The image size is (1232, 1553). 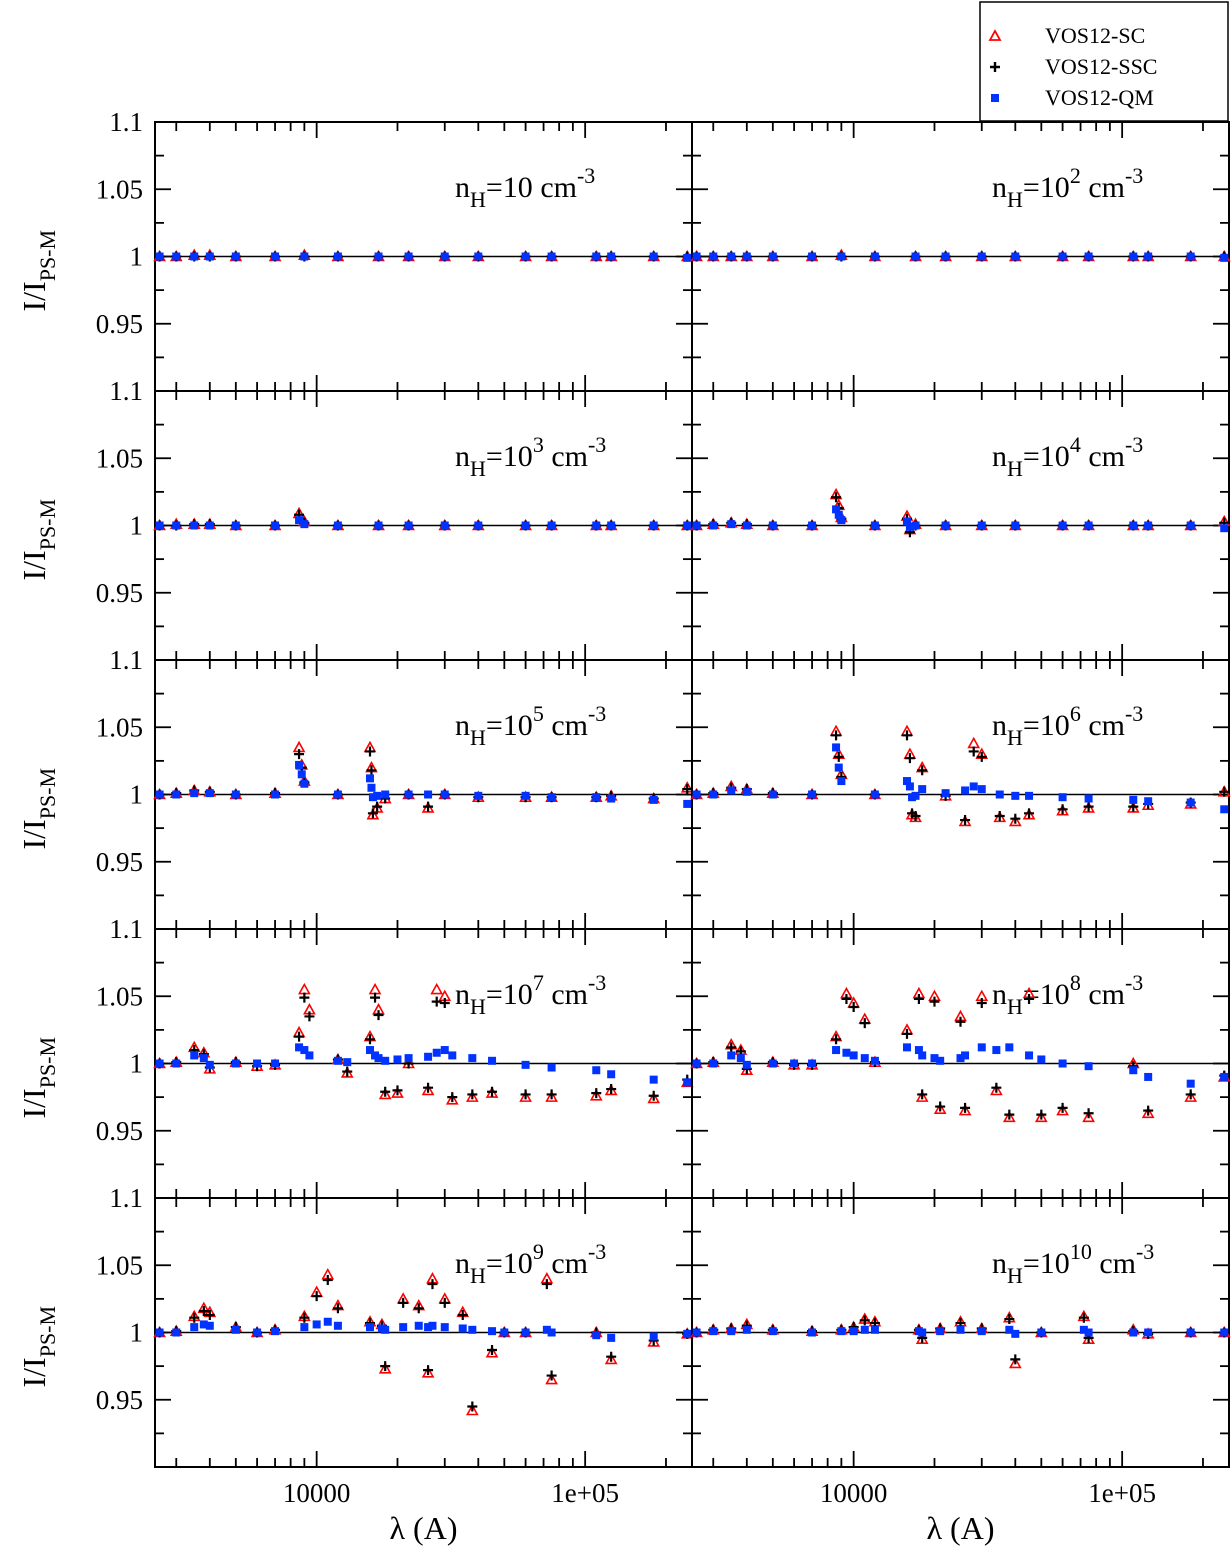 I want to click on y-tick-label: 1.05, so click(x=119, y=458).